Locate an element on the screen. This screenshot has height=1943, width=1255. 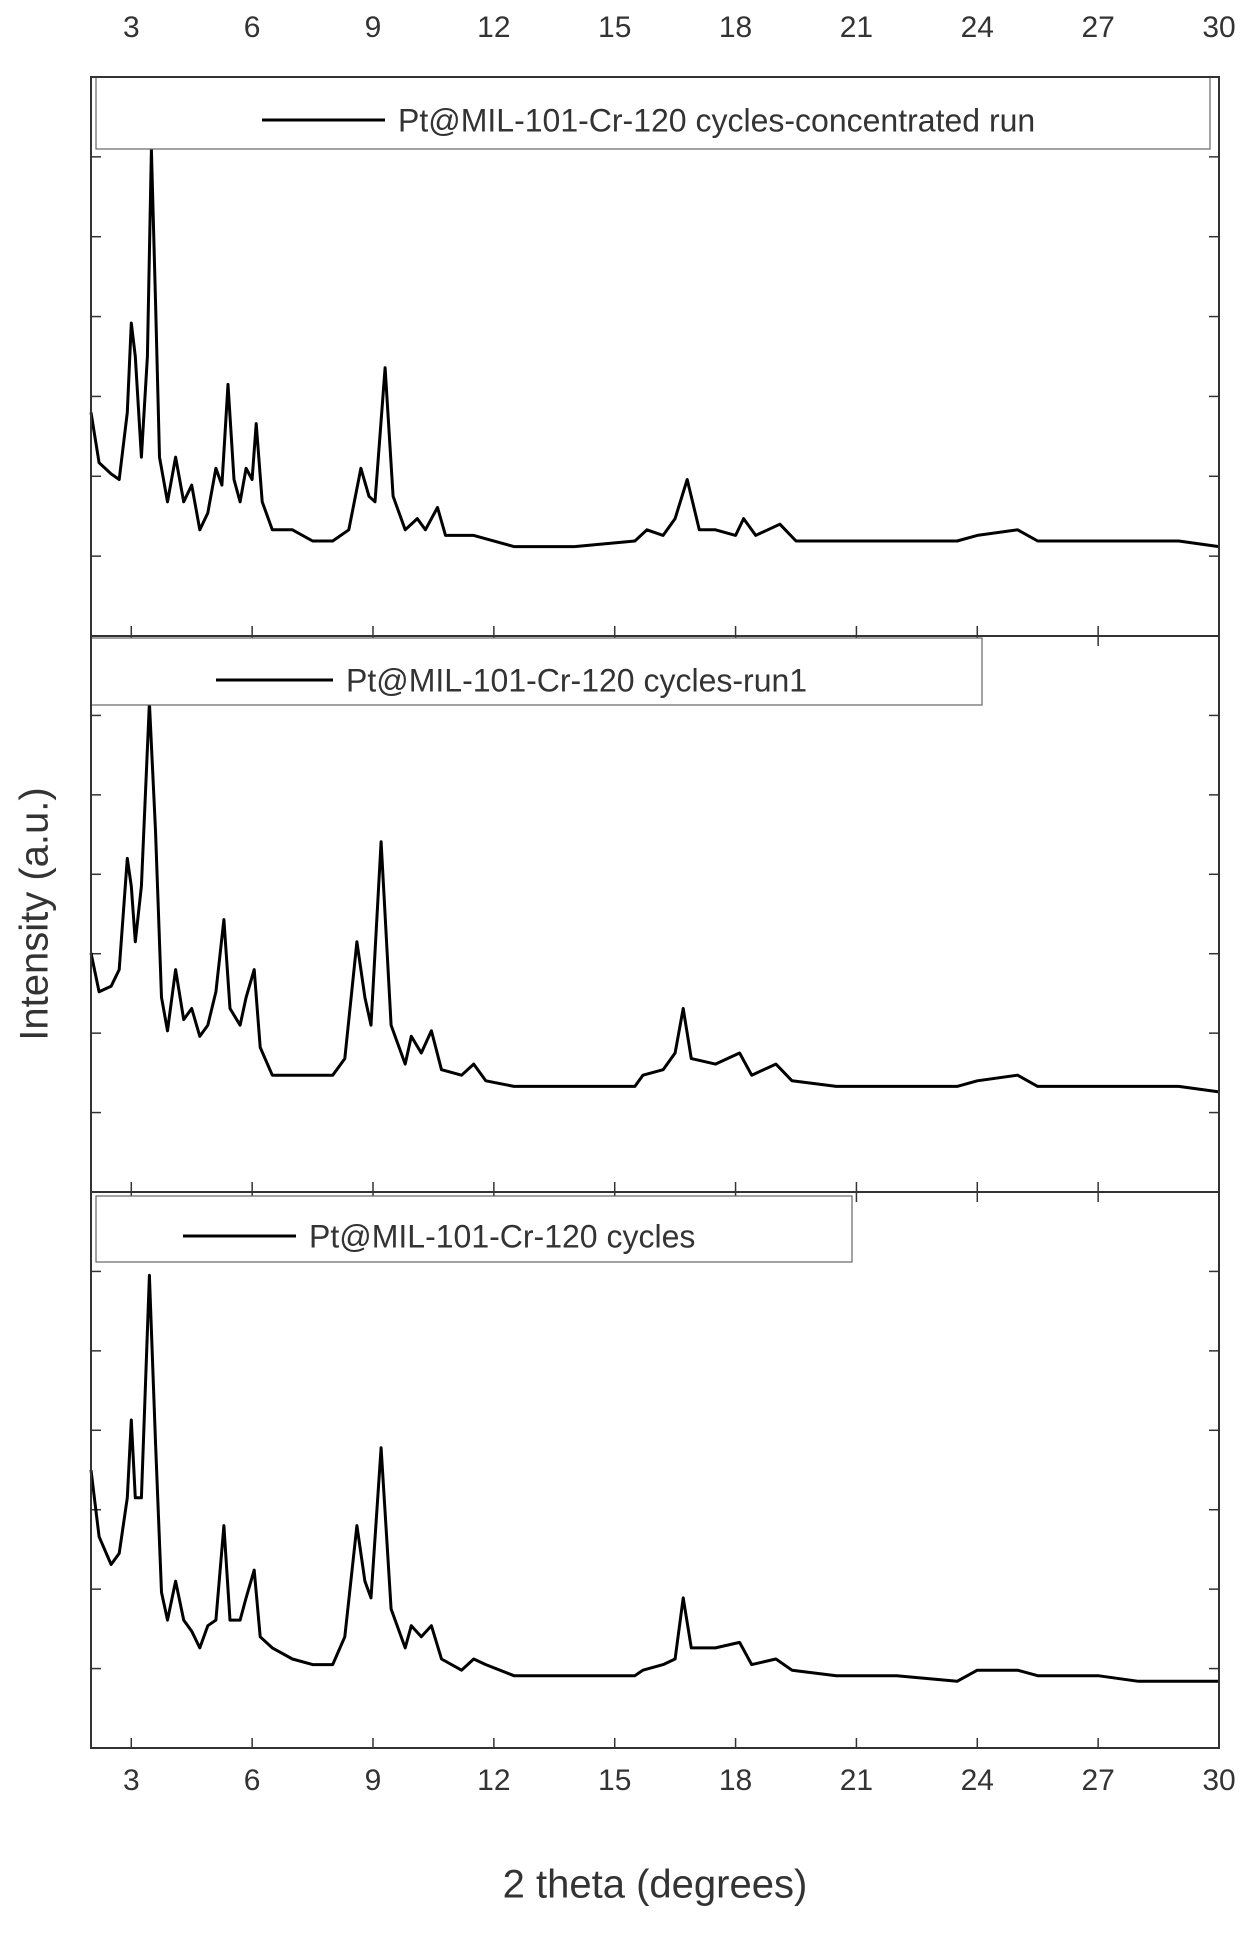
x-axis-label: 2 theta (degrees) is located at coordinates (655, 1885).